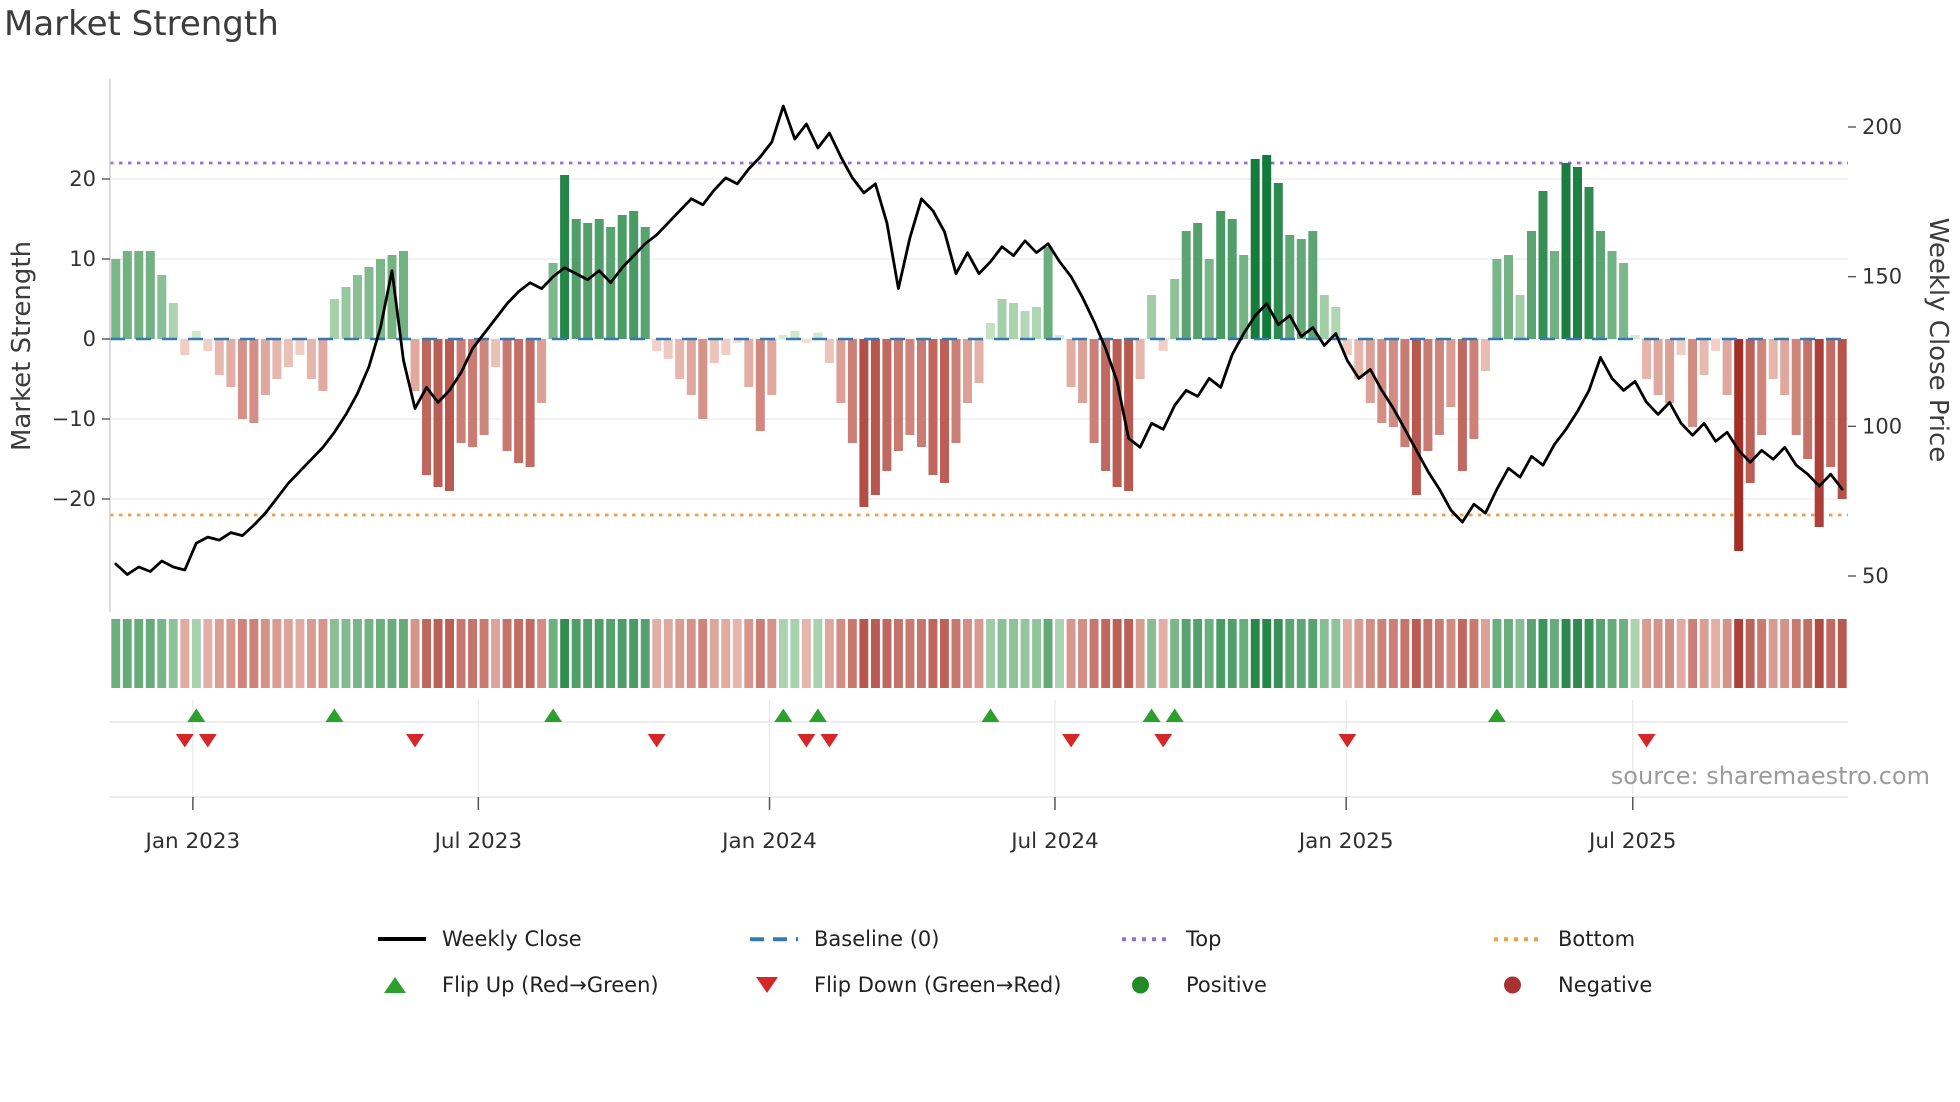 The width and height of the screenshot is (1960, 1102). Describe the element at coordinates (1882, 277) in the screenshot. I see `right-axis-tick-label: 150` at that location.